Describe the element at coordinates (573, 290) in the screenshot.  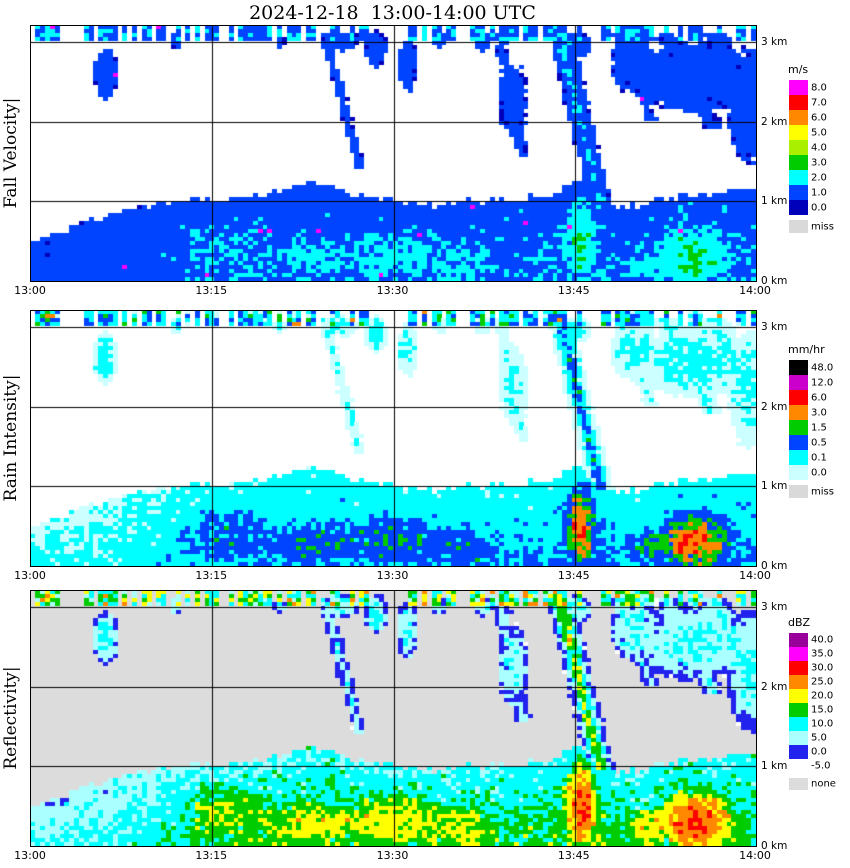
I see `x-tick-label-fall-velocity: 13:45` at that location.